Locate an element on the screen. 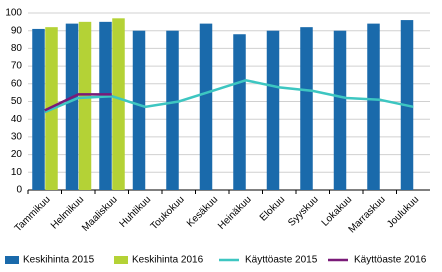  x-tick-label: Toukokuu is located at coordinates (168, 213).